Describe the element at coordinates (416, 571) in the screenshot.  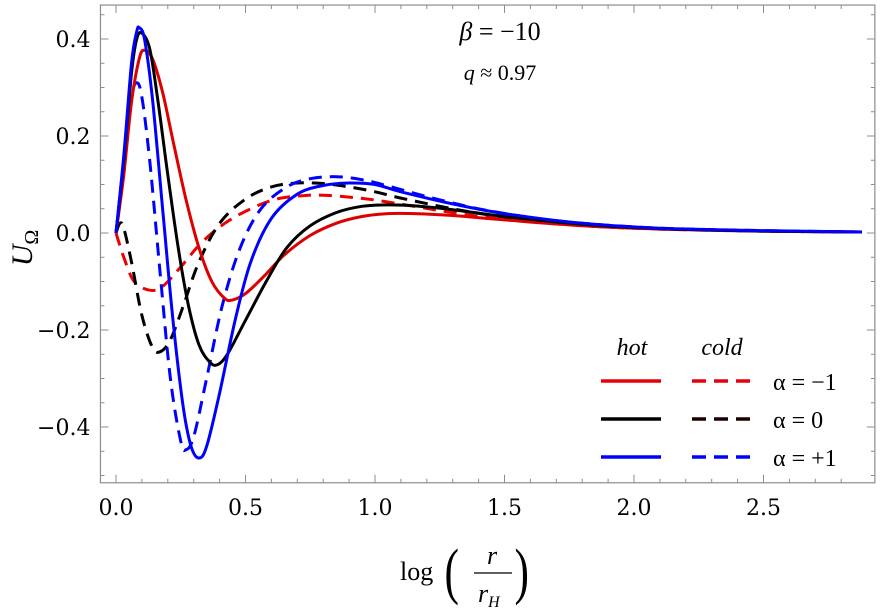
I see `svg-text: log` at that location.